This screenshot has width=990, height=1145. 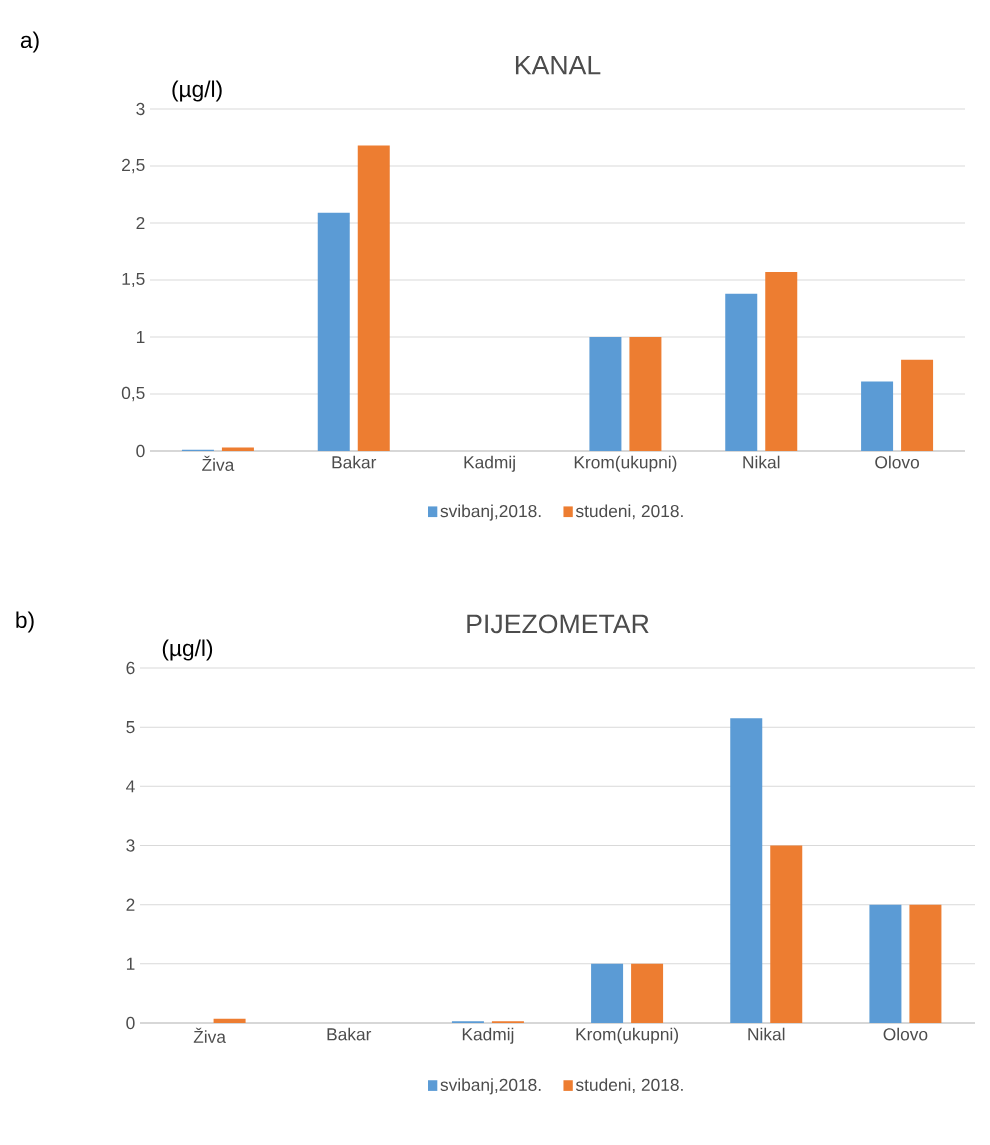 What do you see at coordinates (130, 786) in the screenshot?
I see `y-tick-label: 4` at bounding box center [130, 786].